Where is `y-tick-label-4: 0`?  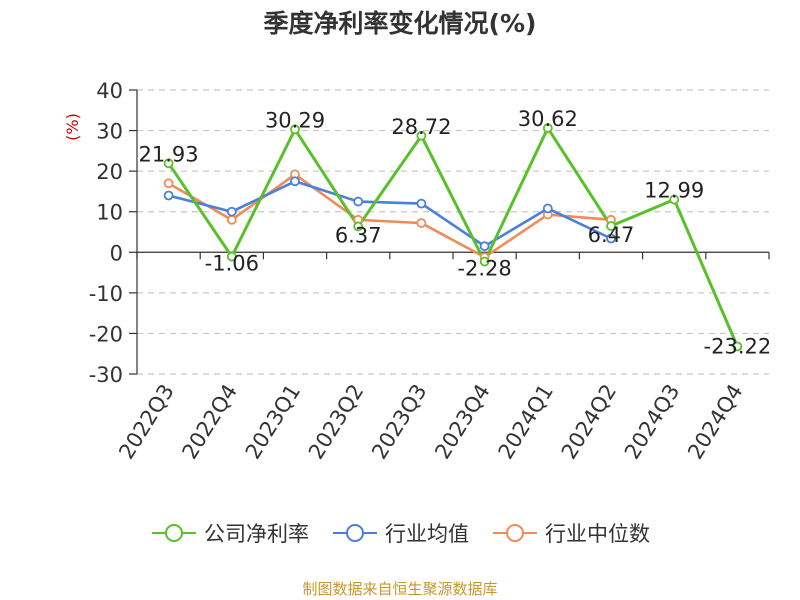 y-tick-label-4: 0 is located at coordinates (116, 253).